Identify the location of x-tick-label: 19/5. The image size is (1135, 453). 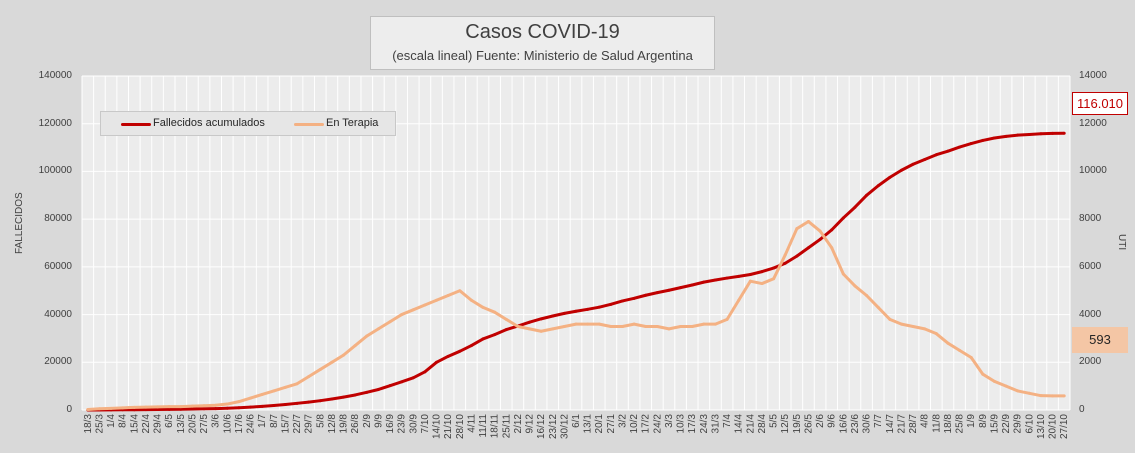
(797, 424).